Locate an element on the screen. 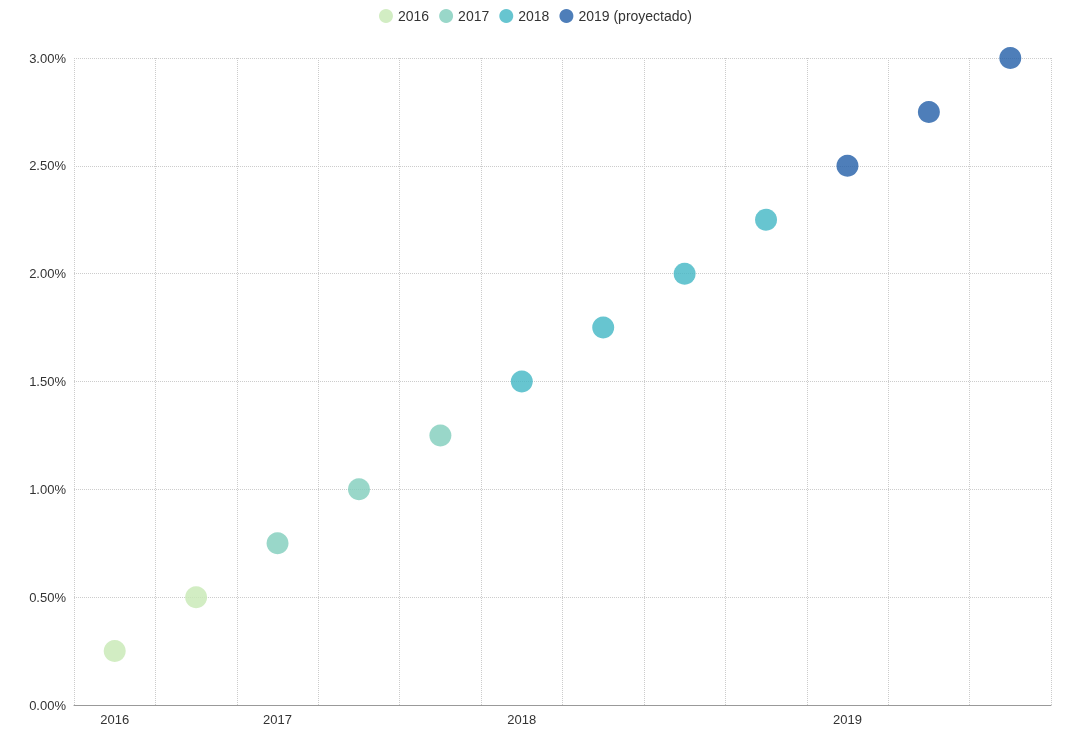 The height and width of the screenshot is (750, 1071). legend-label: 2016 is located at coordinates (413, 16).